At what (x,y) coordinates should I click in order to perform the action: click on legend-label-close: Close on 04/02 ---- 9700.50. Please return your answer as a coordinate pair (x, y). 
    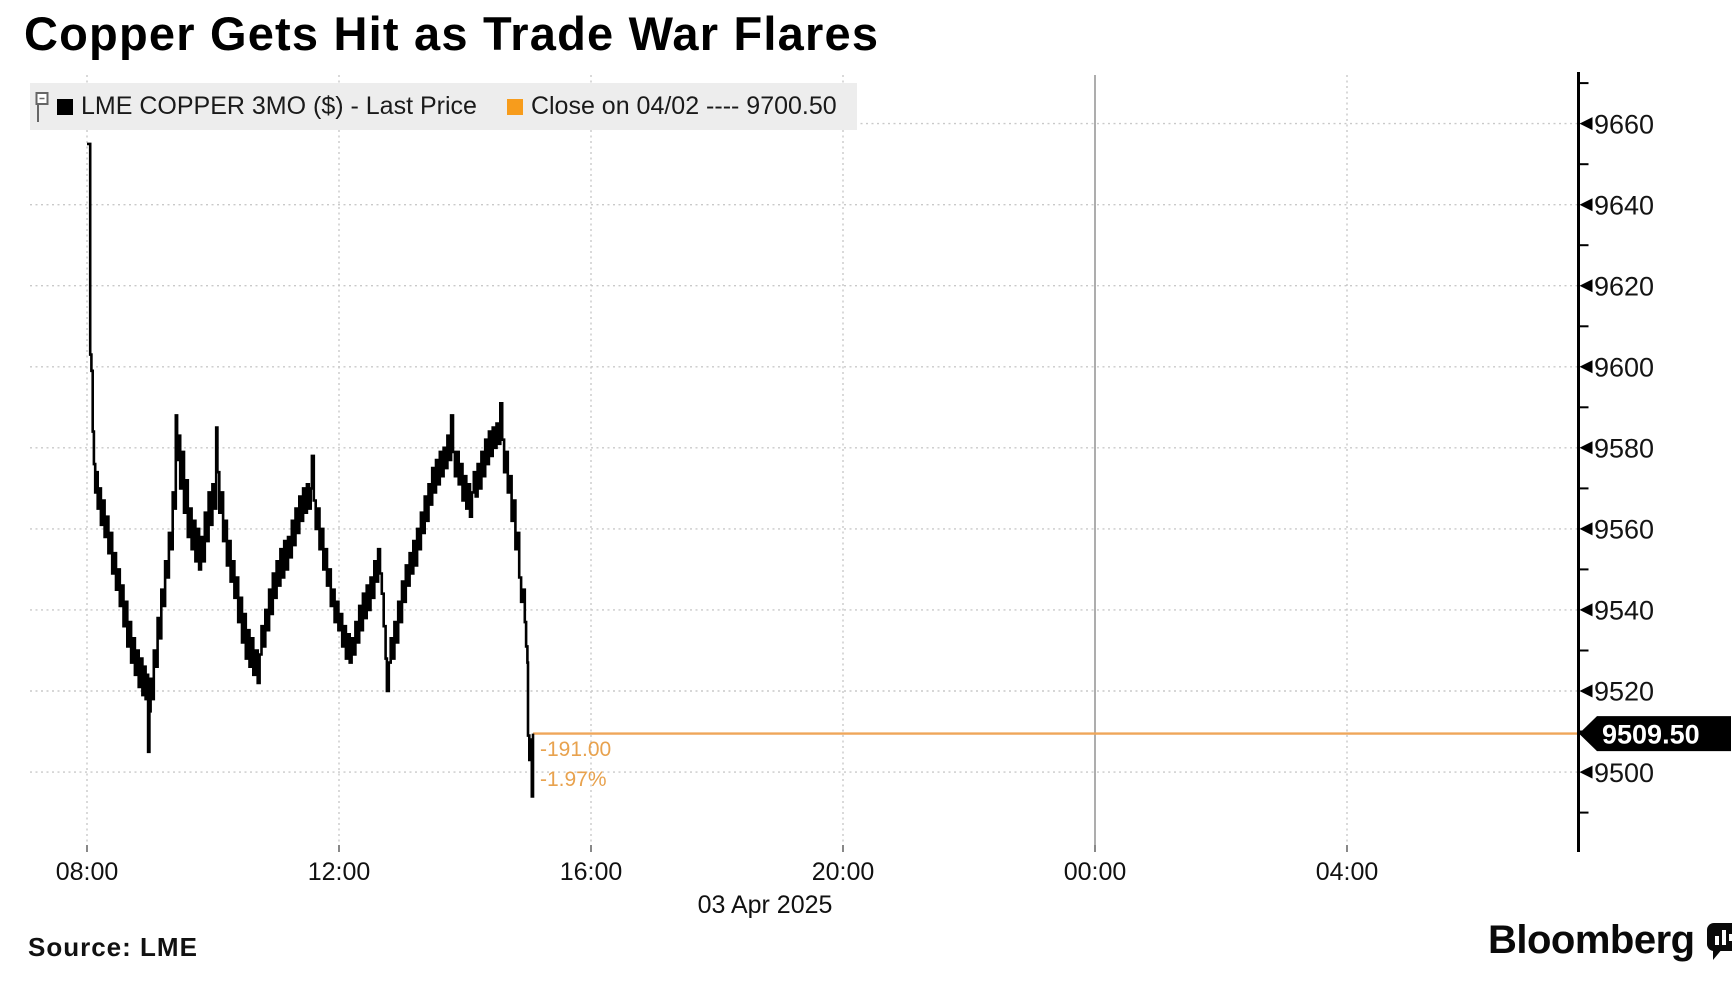
    Looking at the image, I should click on (683, 106).